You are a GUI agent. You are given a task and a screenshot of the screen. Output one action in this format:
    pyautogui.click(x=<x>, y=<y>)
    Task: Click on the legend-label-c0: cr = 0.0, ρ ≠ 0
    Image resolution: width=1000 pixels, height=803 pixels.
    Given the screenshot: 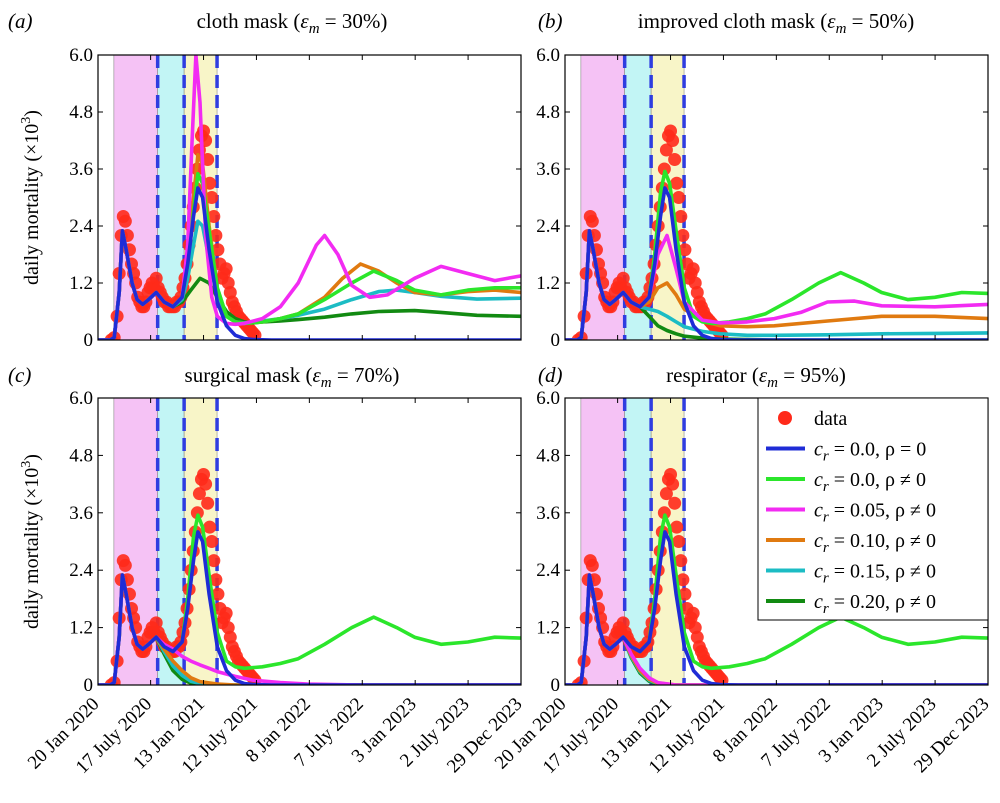 What is the action you would take?
    pyautogui.click(x=870, y=482)
    